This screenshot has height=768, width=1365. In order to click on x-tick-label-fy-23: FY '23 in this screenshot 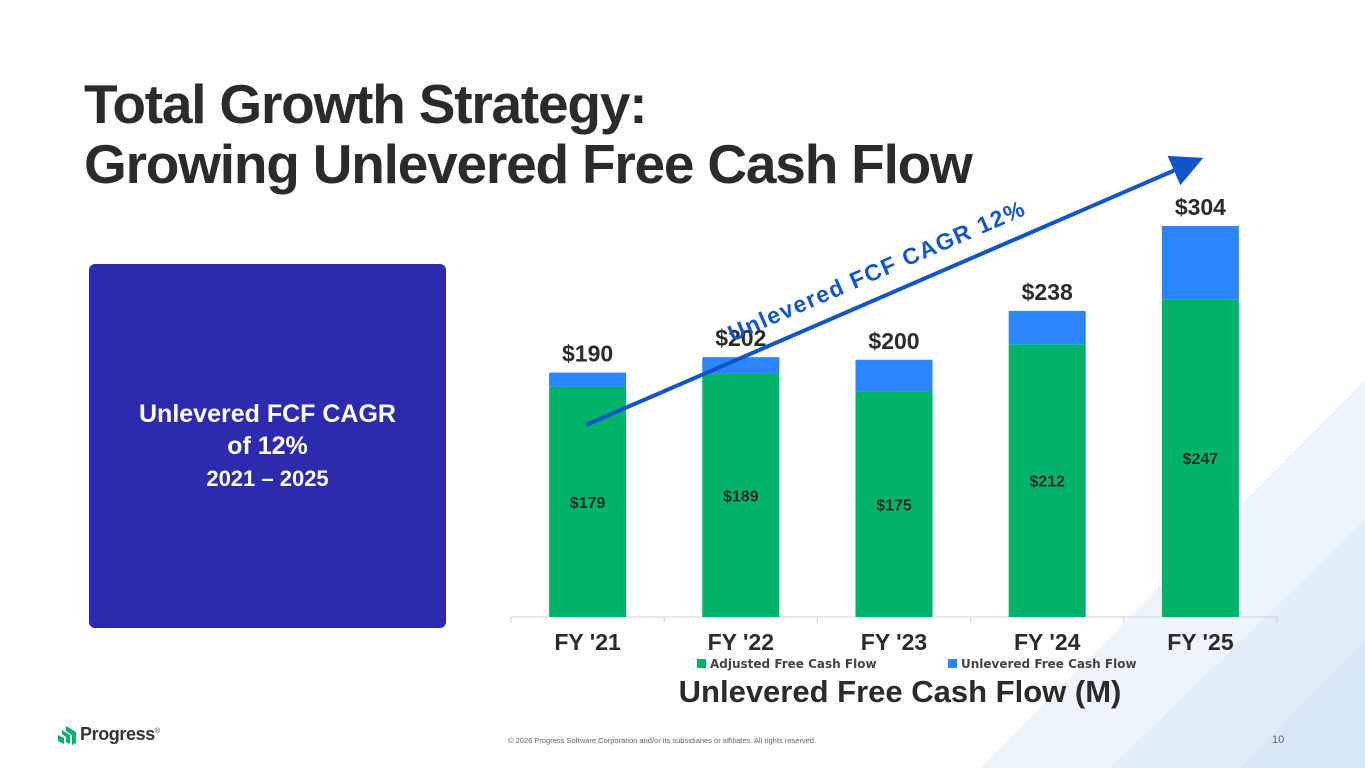, I will do `click(894, 642)`.